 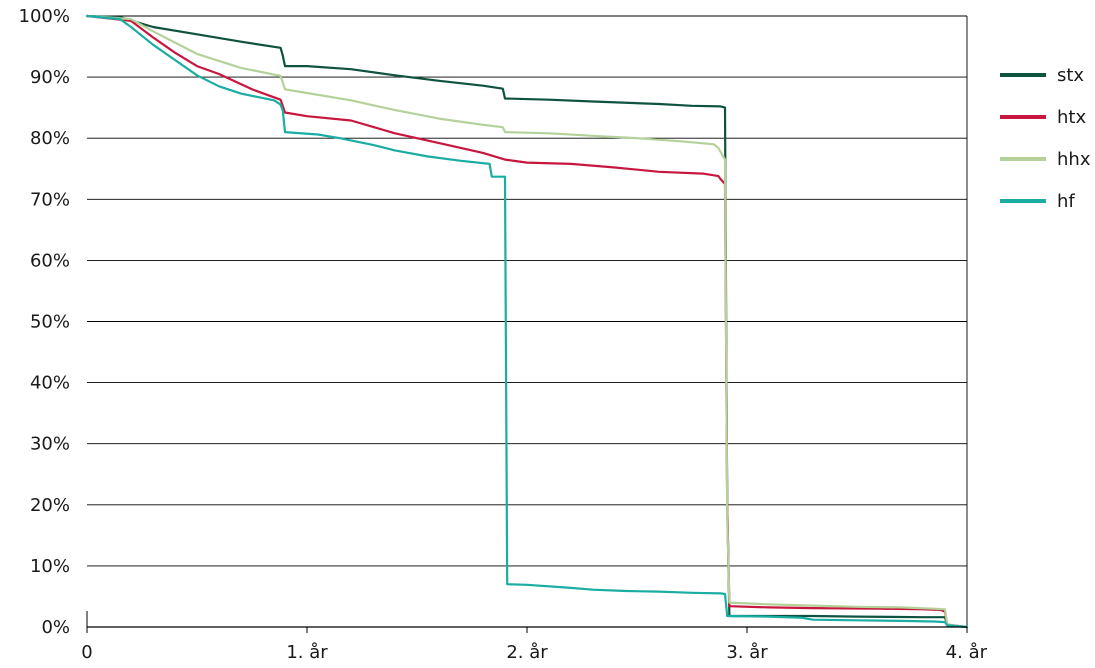 I want to click on y-tick-label: 60%, so click(x=50, y=260).